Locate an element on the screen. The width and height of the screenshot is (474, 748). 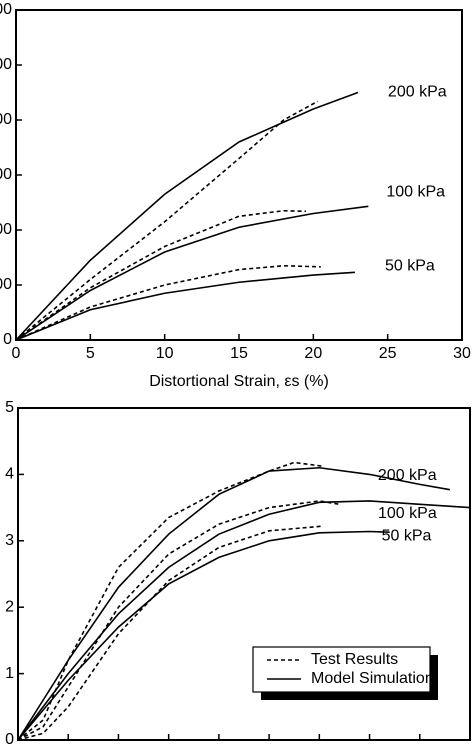
x-tick-label: 0 is located at coordinates (16, 353).